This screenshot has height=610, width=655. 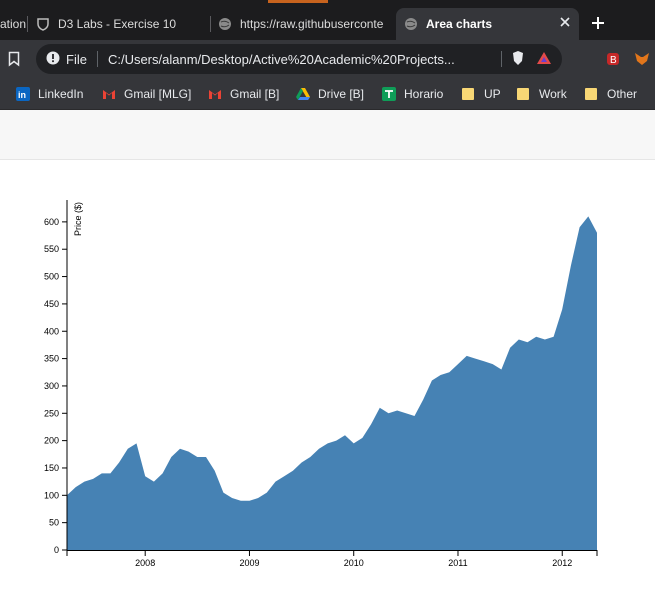 I want to click on y-tick: 100, so click(x=55, y=495).